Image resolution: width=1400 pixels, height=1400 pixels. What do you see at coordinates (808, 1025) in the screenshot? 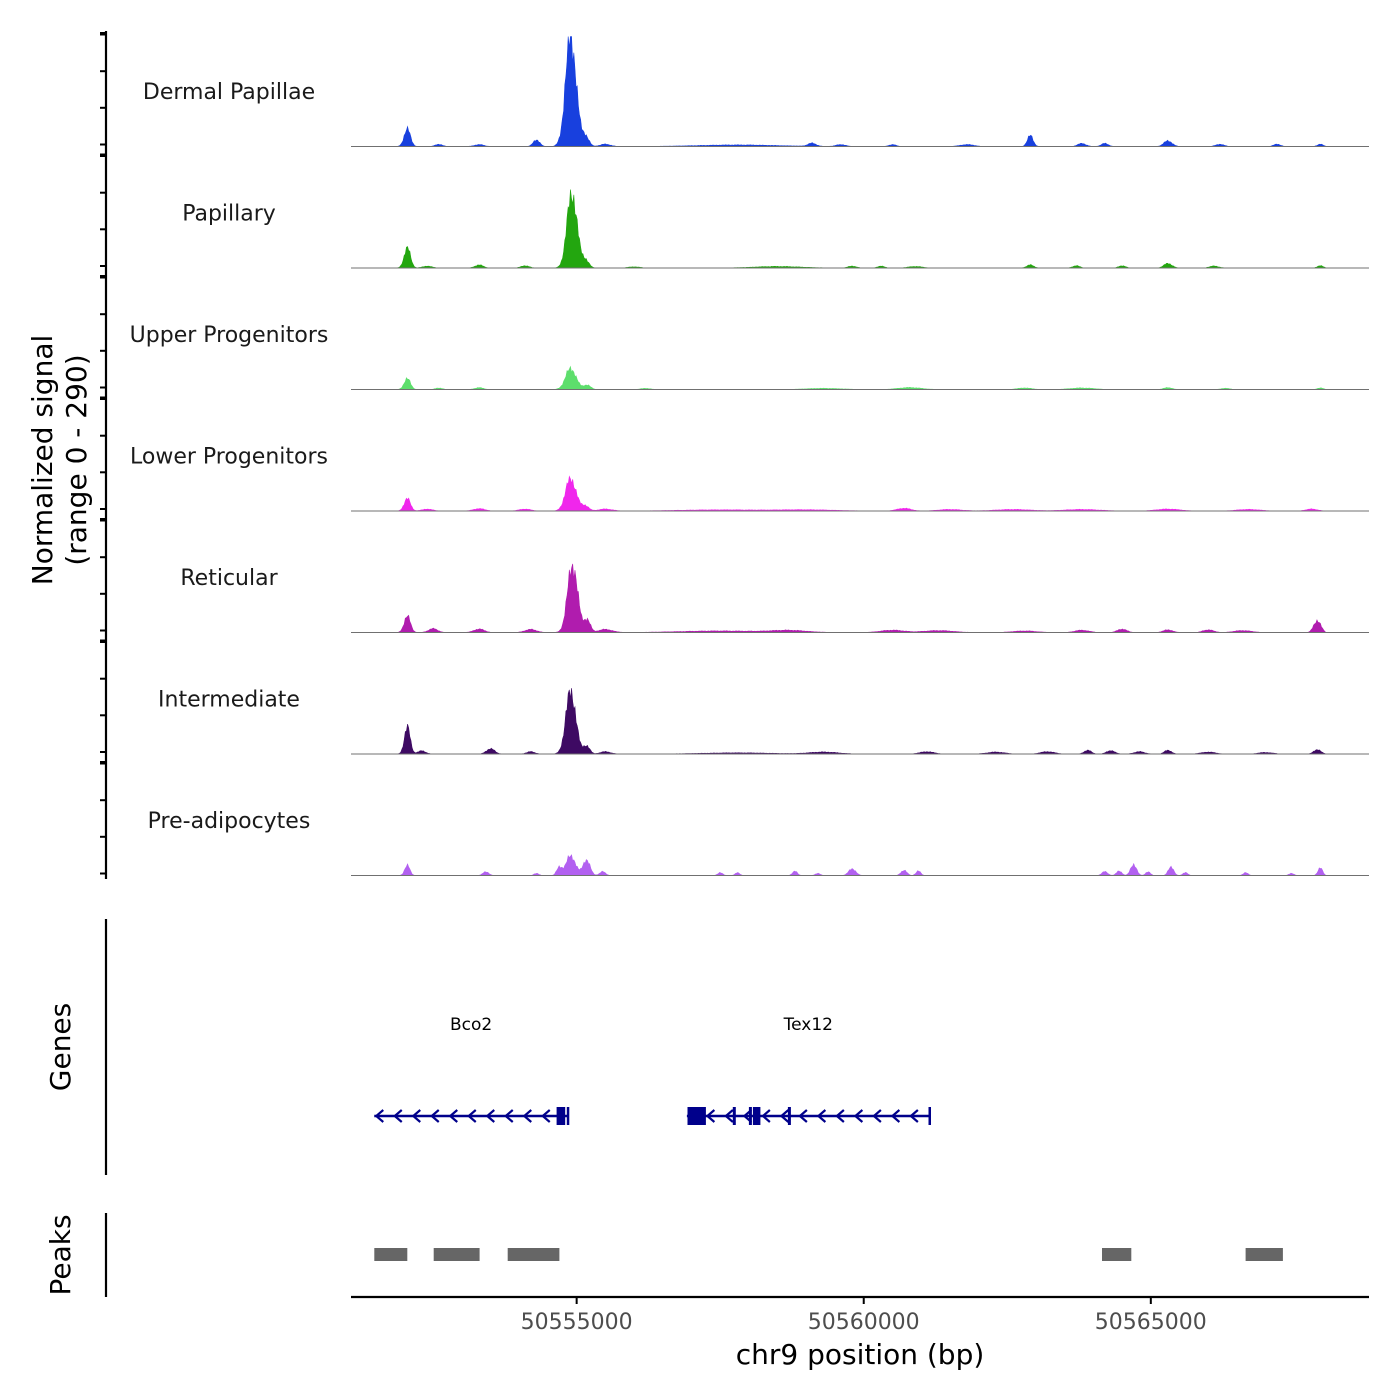
I see `gene-name-label: Tex12` at bounding box center [808, 1025].